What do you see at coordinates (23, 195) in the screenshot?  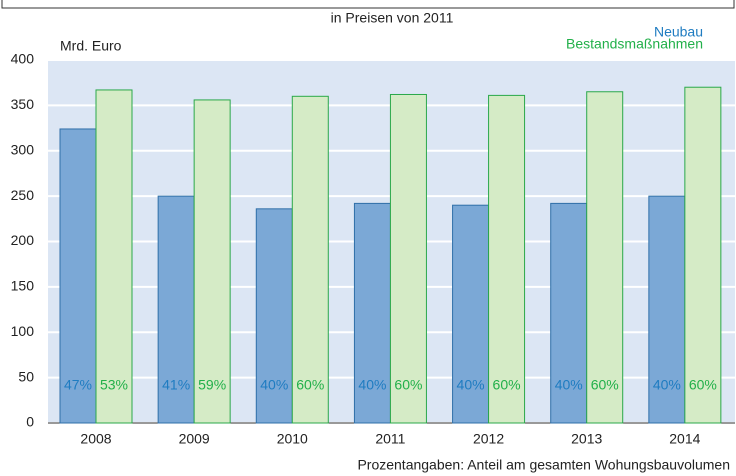 I see `y-tick-label: 250` at bounding box center [23, 195].